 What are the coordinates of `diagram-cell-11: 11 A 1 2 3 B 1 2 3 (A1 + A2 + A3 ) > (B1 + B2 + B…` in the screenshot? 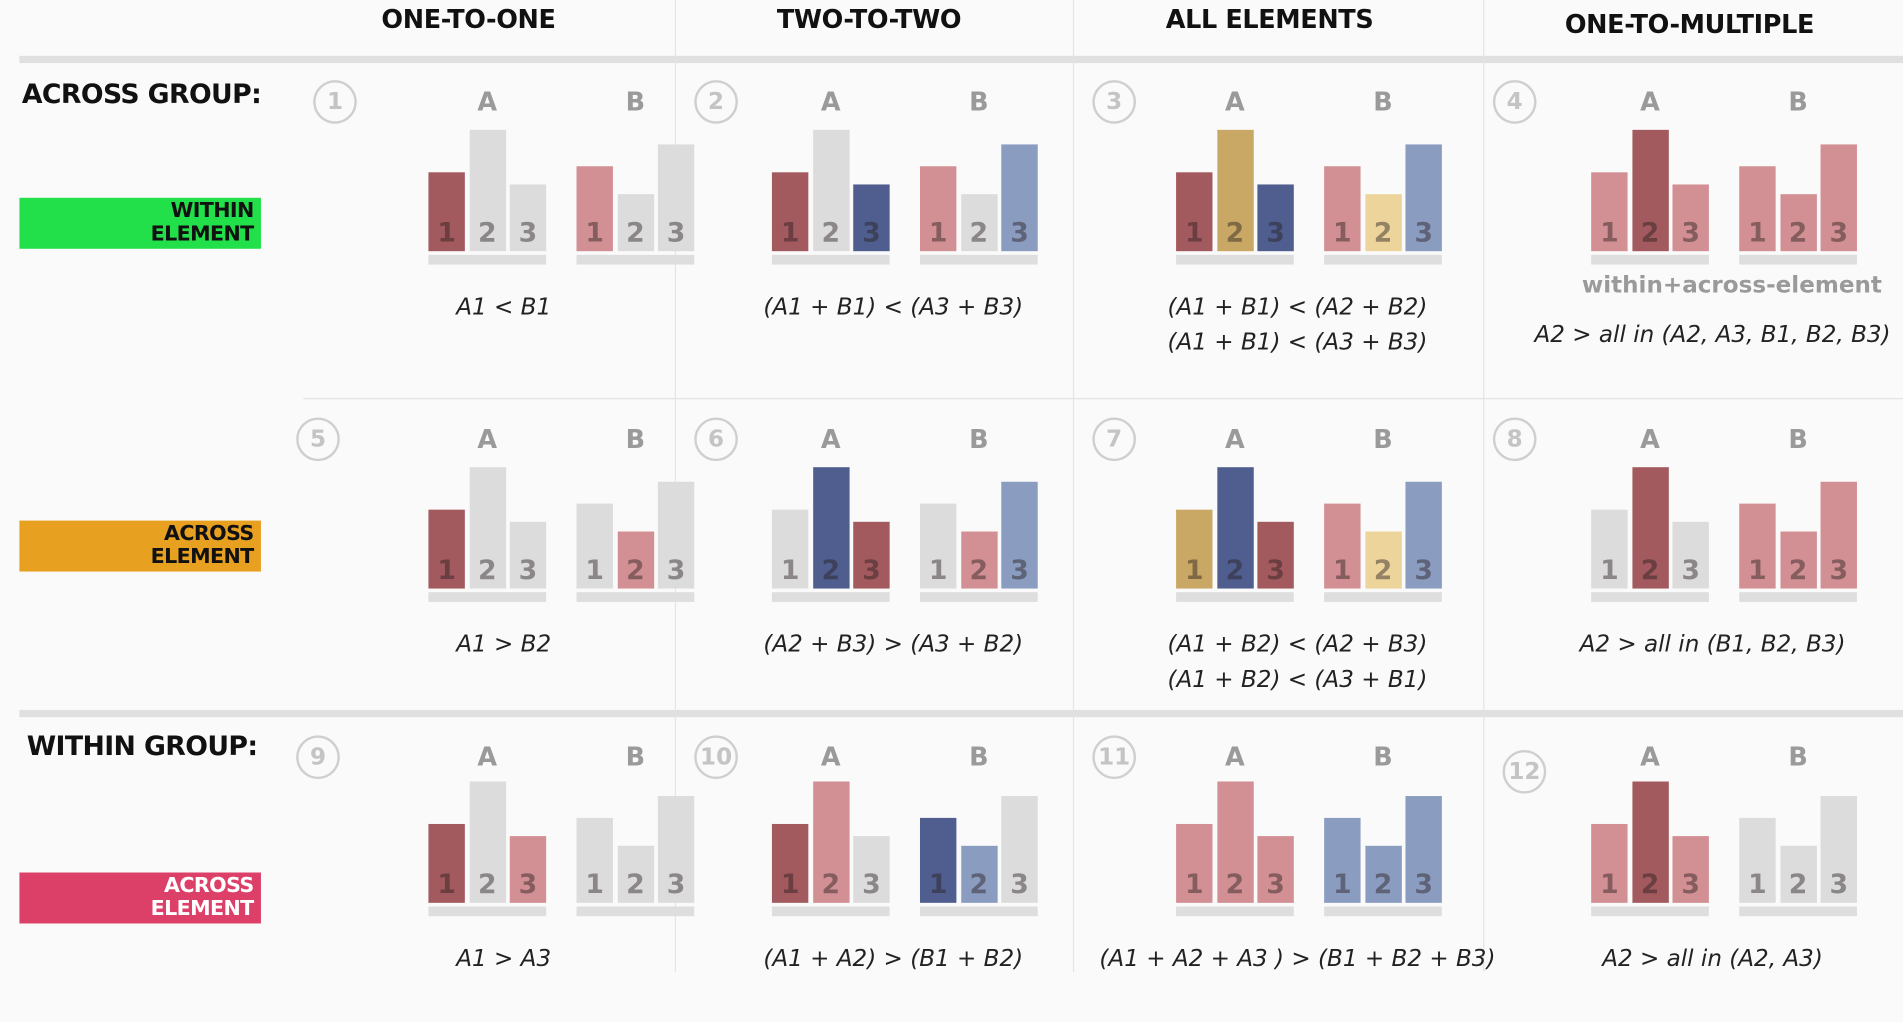 It's located at (1284, 869).